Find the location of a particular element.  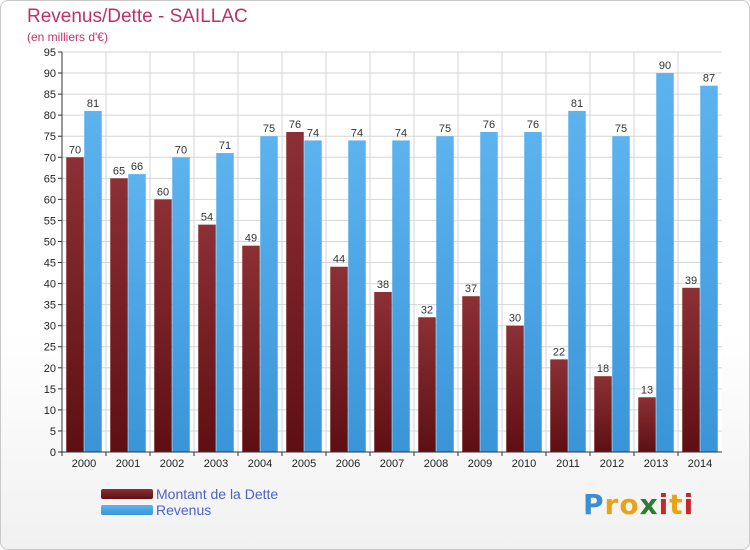

data-label: 81 is located at coordinates (577, 104).